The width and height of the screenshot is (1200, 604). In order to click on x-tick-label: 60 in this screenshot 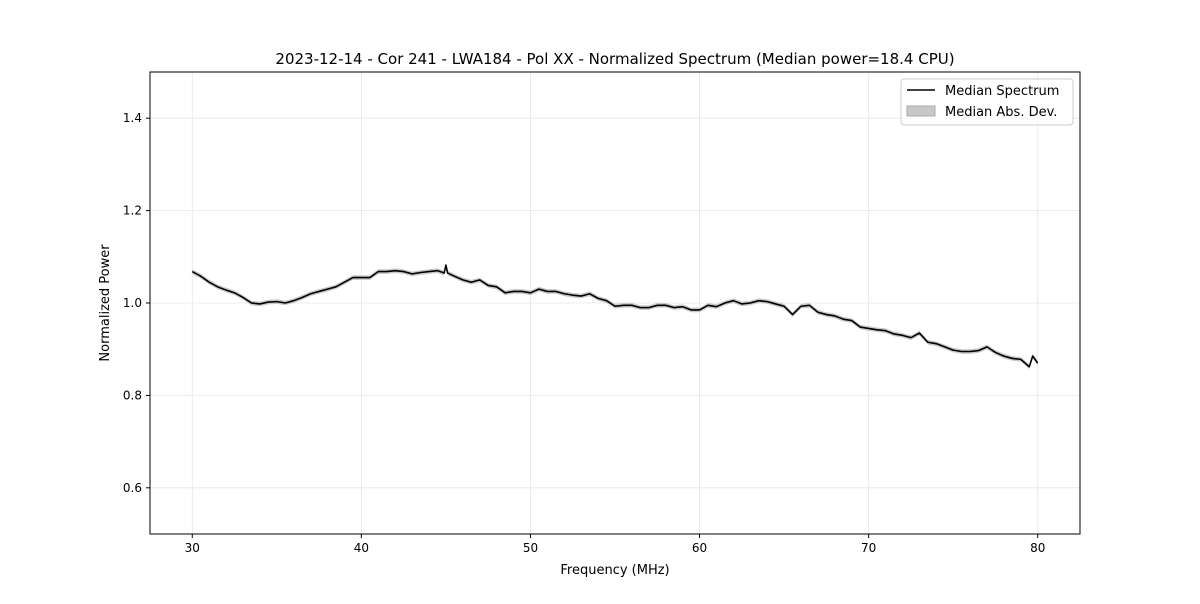, I will do `click(699, 548)`.